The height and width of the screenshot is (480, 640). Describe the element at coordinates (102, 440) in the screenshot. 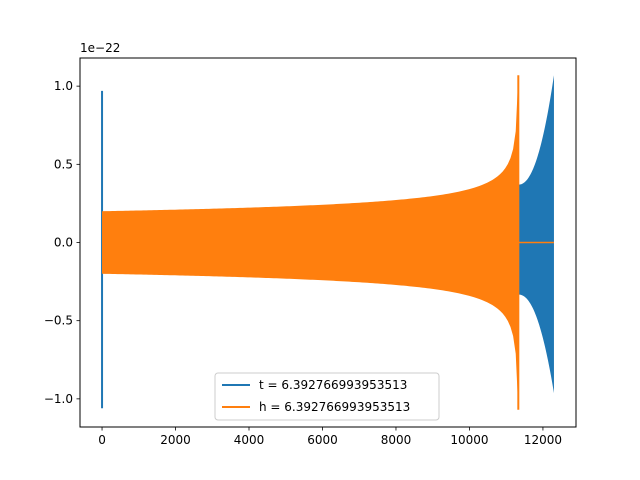

I see `x-tick-label: 0` at that location.